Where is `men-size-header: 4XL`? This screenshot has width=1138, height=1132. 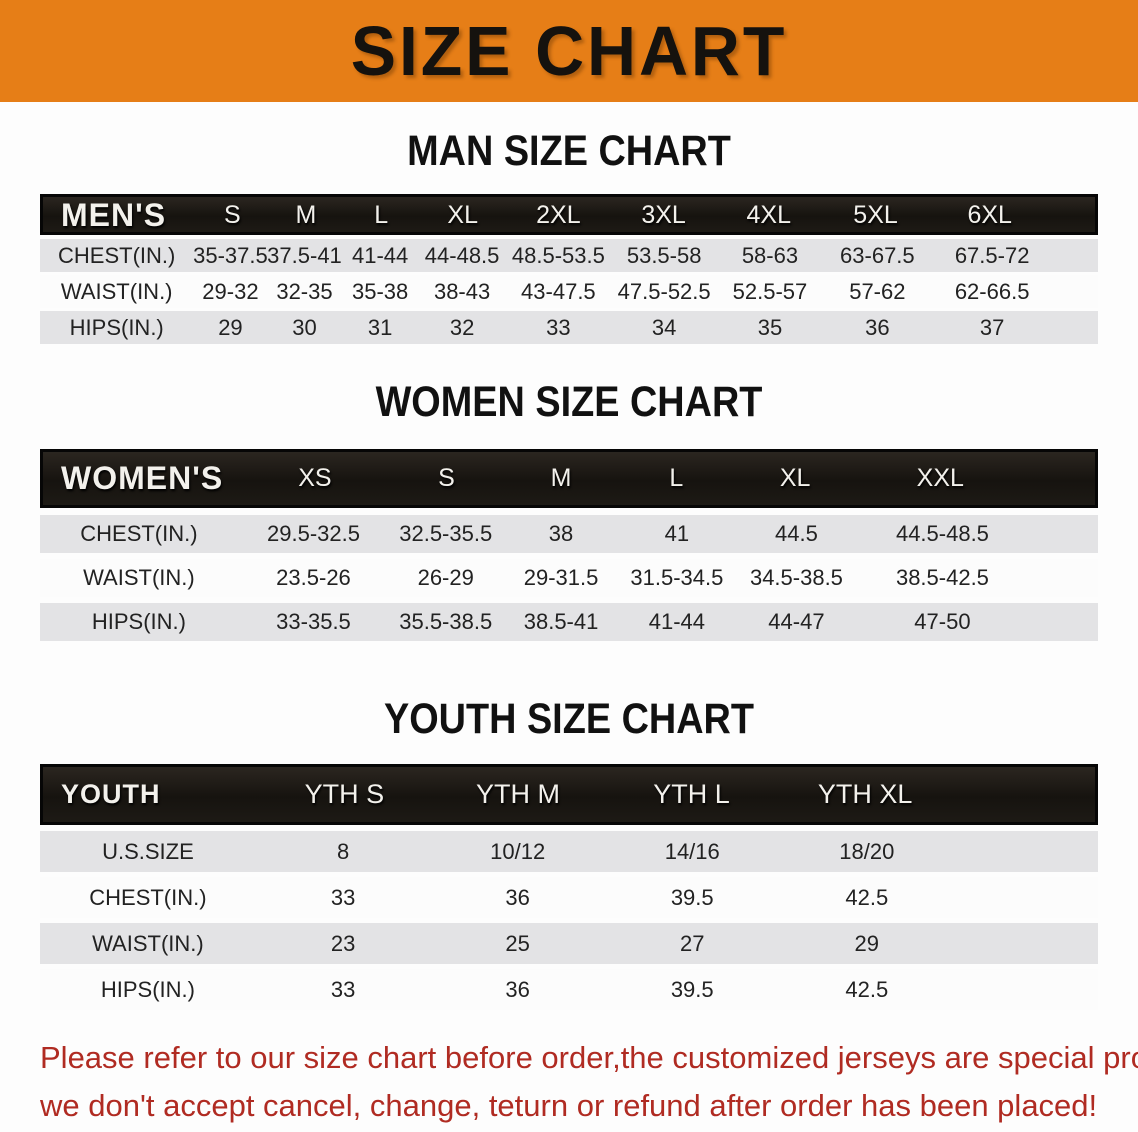
men-size-header: 4XL is located at coordinates (769, 215).